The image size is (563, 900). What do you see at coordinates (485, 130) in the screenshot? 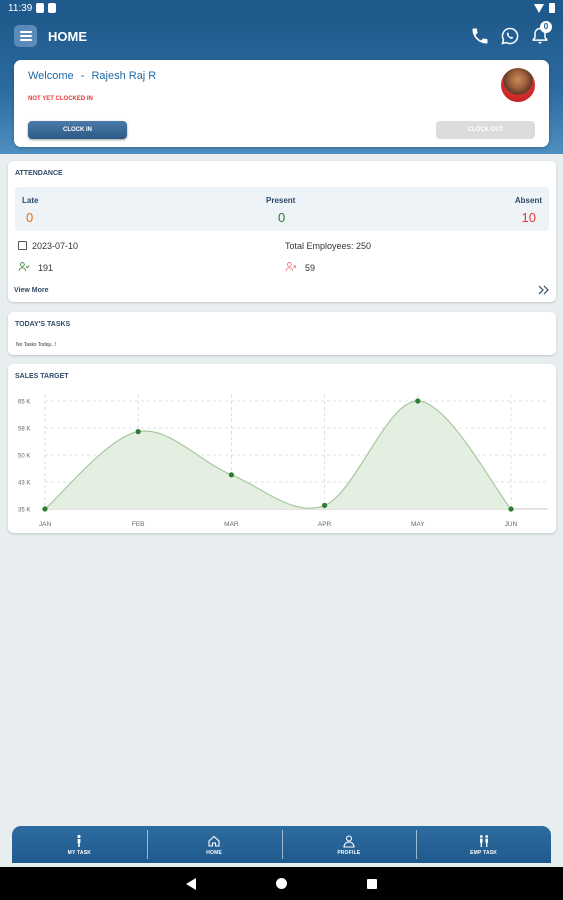
I see `clock-out-button: CLOCK OUT` at bounding box center [485, 130].